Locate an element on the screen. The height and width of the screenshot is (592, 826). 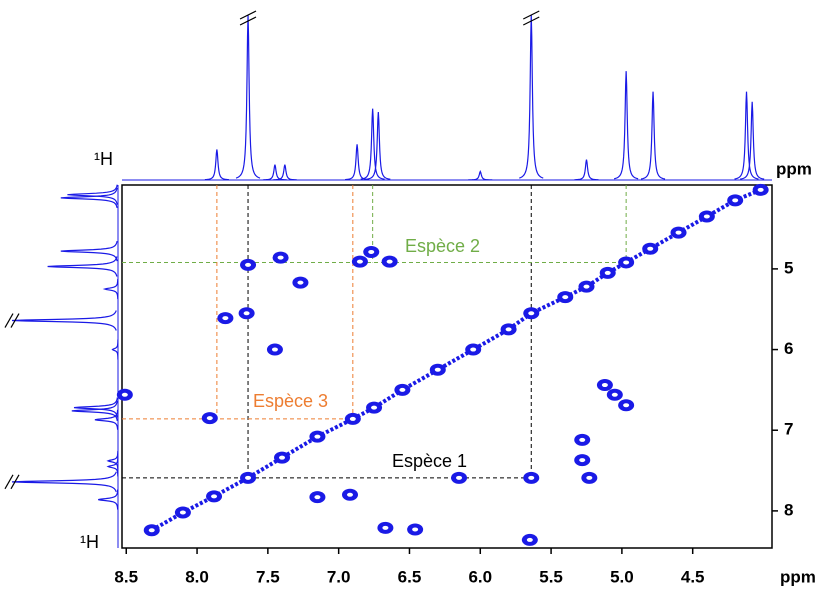
x-tick-label: 8.5 is located at coordinates (126, 576).